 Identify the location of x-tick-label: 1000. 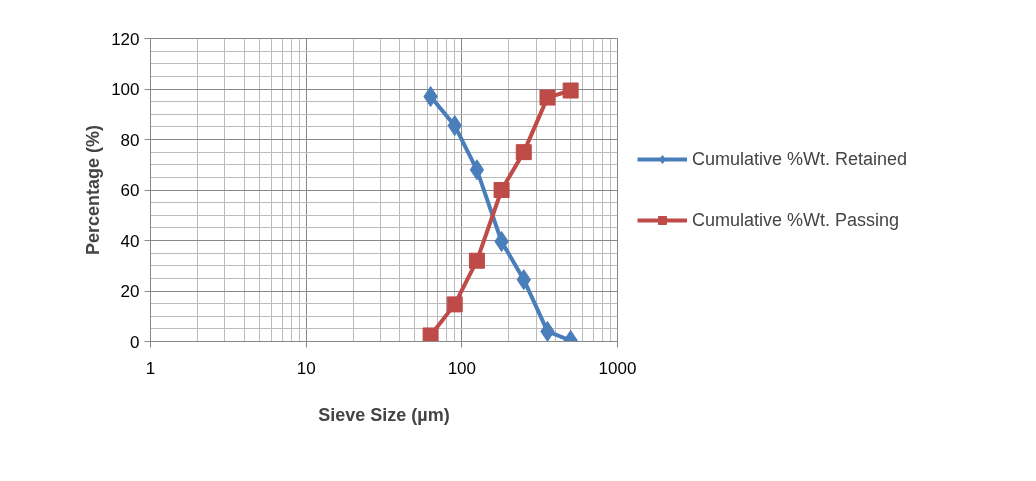
(617, 368).